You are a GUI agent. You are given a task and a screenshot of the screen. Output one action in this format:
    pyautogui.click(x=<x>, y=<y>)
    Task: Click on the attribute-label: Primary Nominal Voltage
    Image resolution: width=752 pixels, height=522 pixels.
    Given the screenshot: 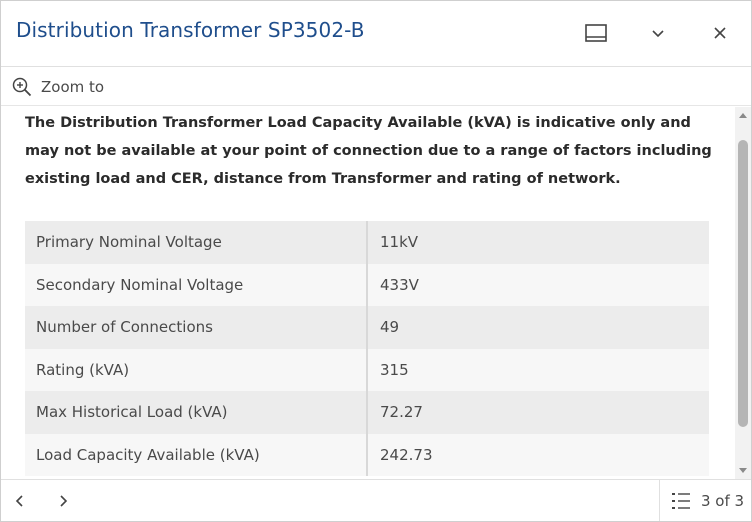 What is the action you would take?
    pyautogui.click(x=196, y=242)
    